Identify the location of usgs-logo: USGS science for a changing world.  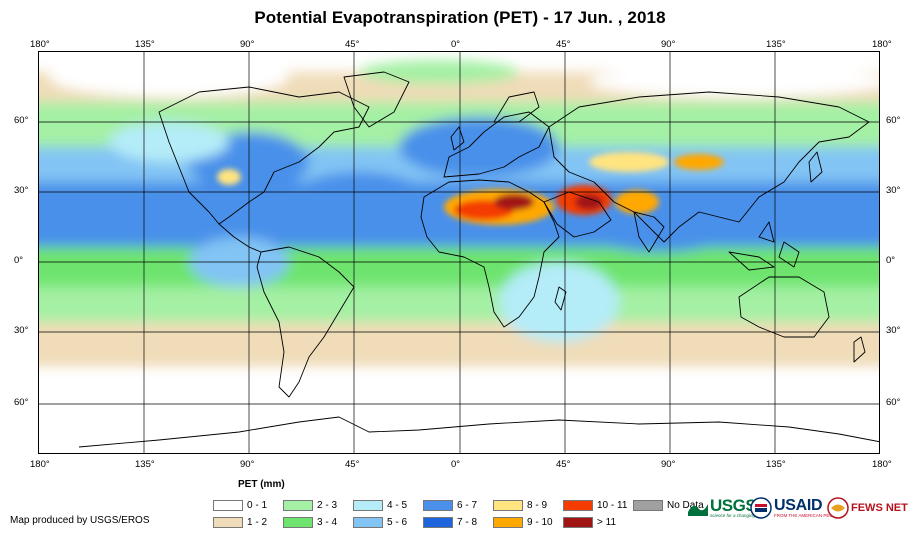
(727, 508).